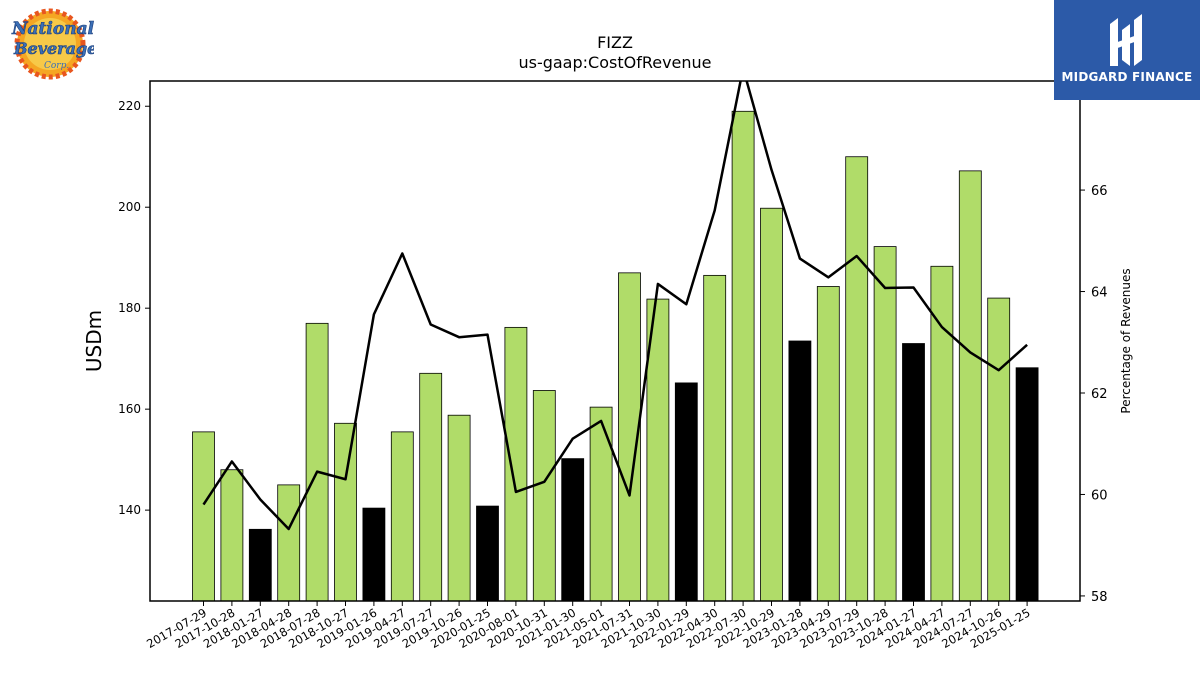 The width and height of the screenshot is (1200, 675). I want to click on y2-tick-label: 62, so click(1099, 394).